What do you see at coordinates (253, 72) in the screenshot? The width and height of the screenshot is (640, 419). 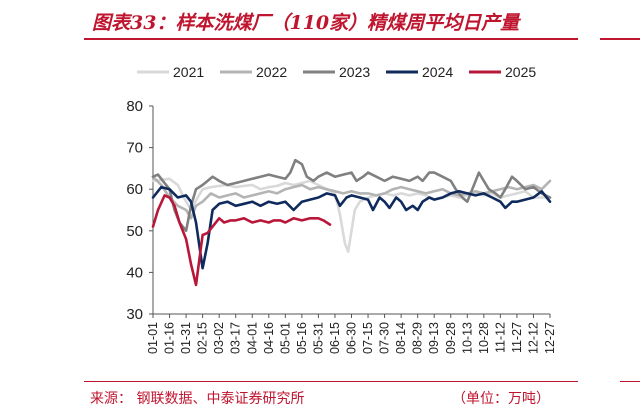 I see `legend-item-2022: 2022` at bounding box center [253, 72].